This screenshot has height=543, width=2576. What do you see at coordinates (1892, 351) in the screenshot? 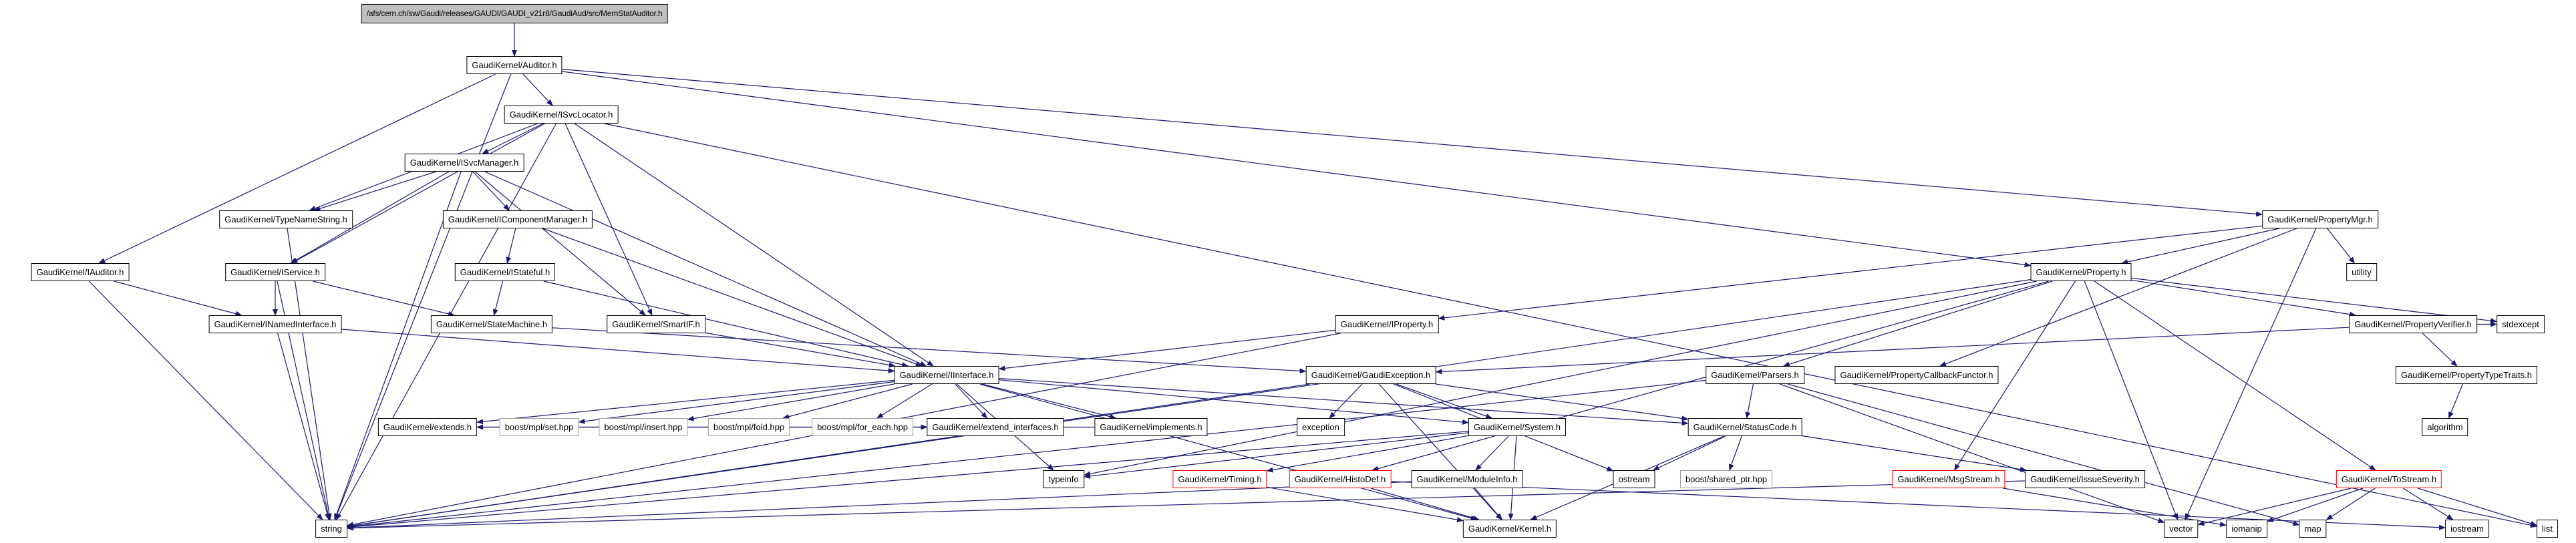
I see `edge-propertyverifier-gaudiexception` at bounding box center [1892, 351].